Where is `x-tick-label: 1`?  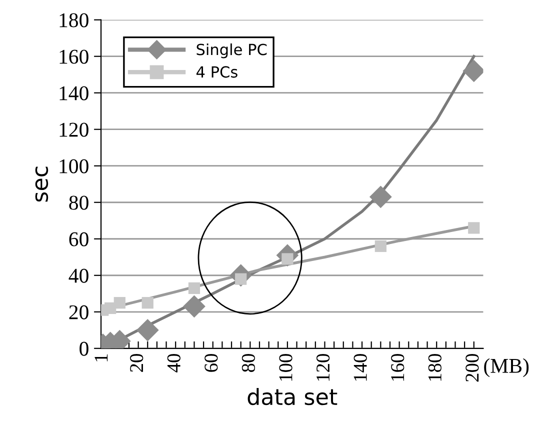
x-tick-label: 1 is located at coordinates (101, 358).